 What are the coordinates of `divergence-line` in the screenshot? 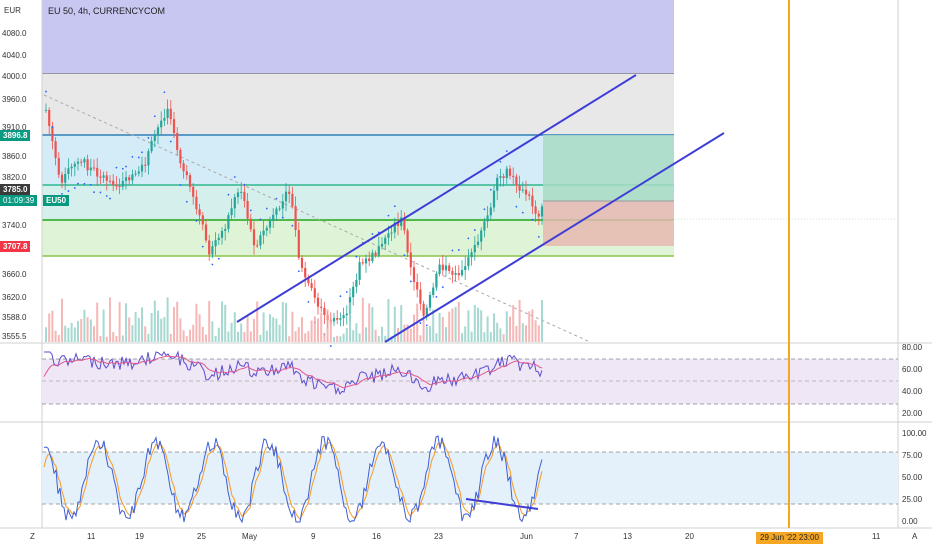 It's located at (502, 504).